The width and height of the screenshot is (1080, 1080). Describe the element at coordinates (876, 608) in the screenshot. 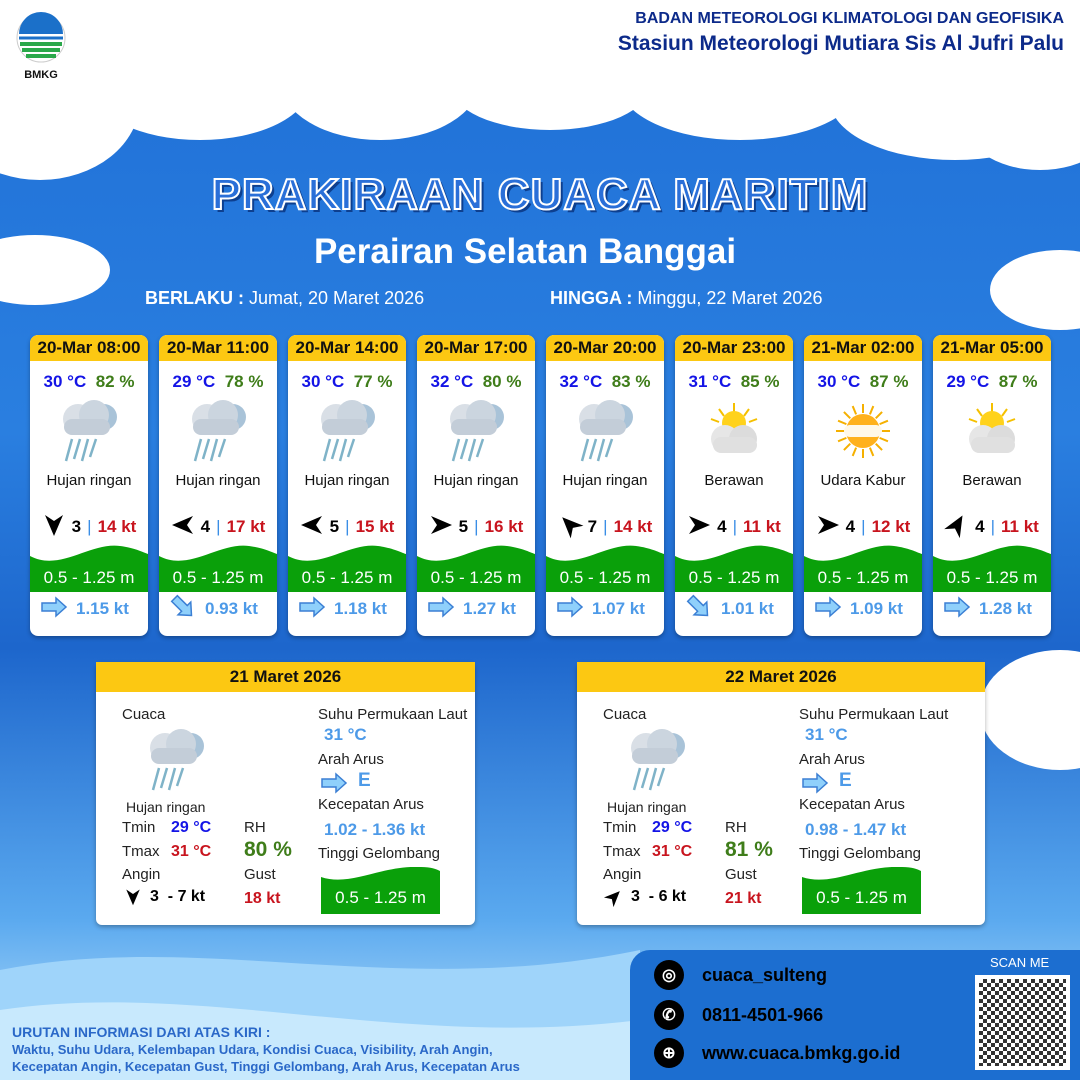

I see `current-speed: 1.09 kt` at that location.